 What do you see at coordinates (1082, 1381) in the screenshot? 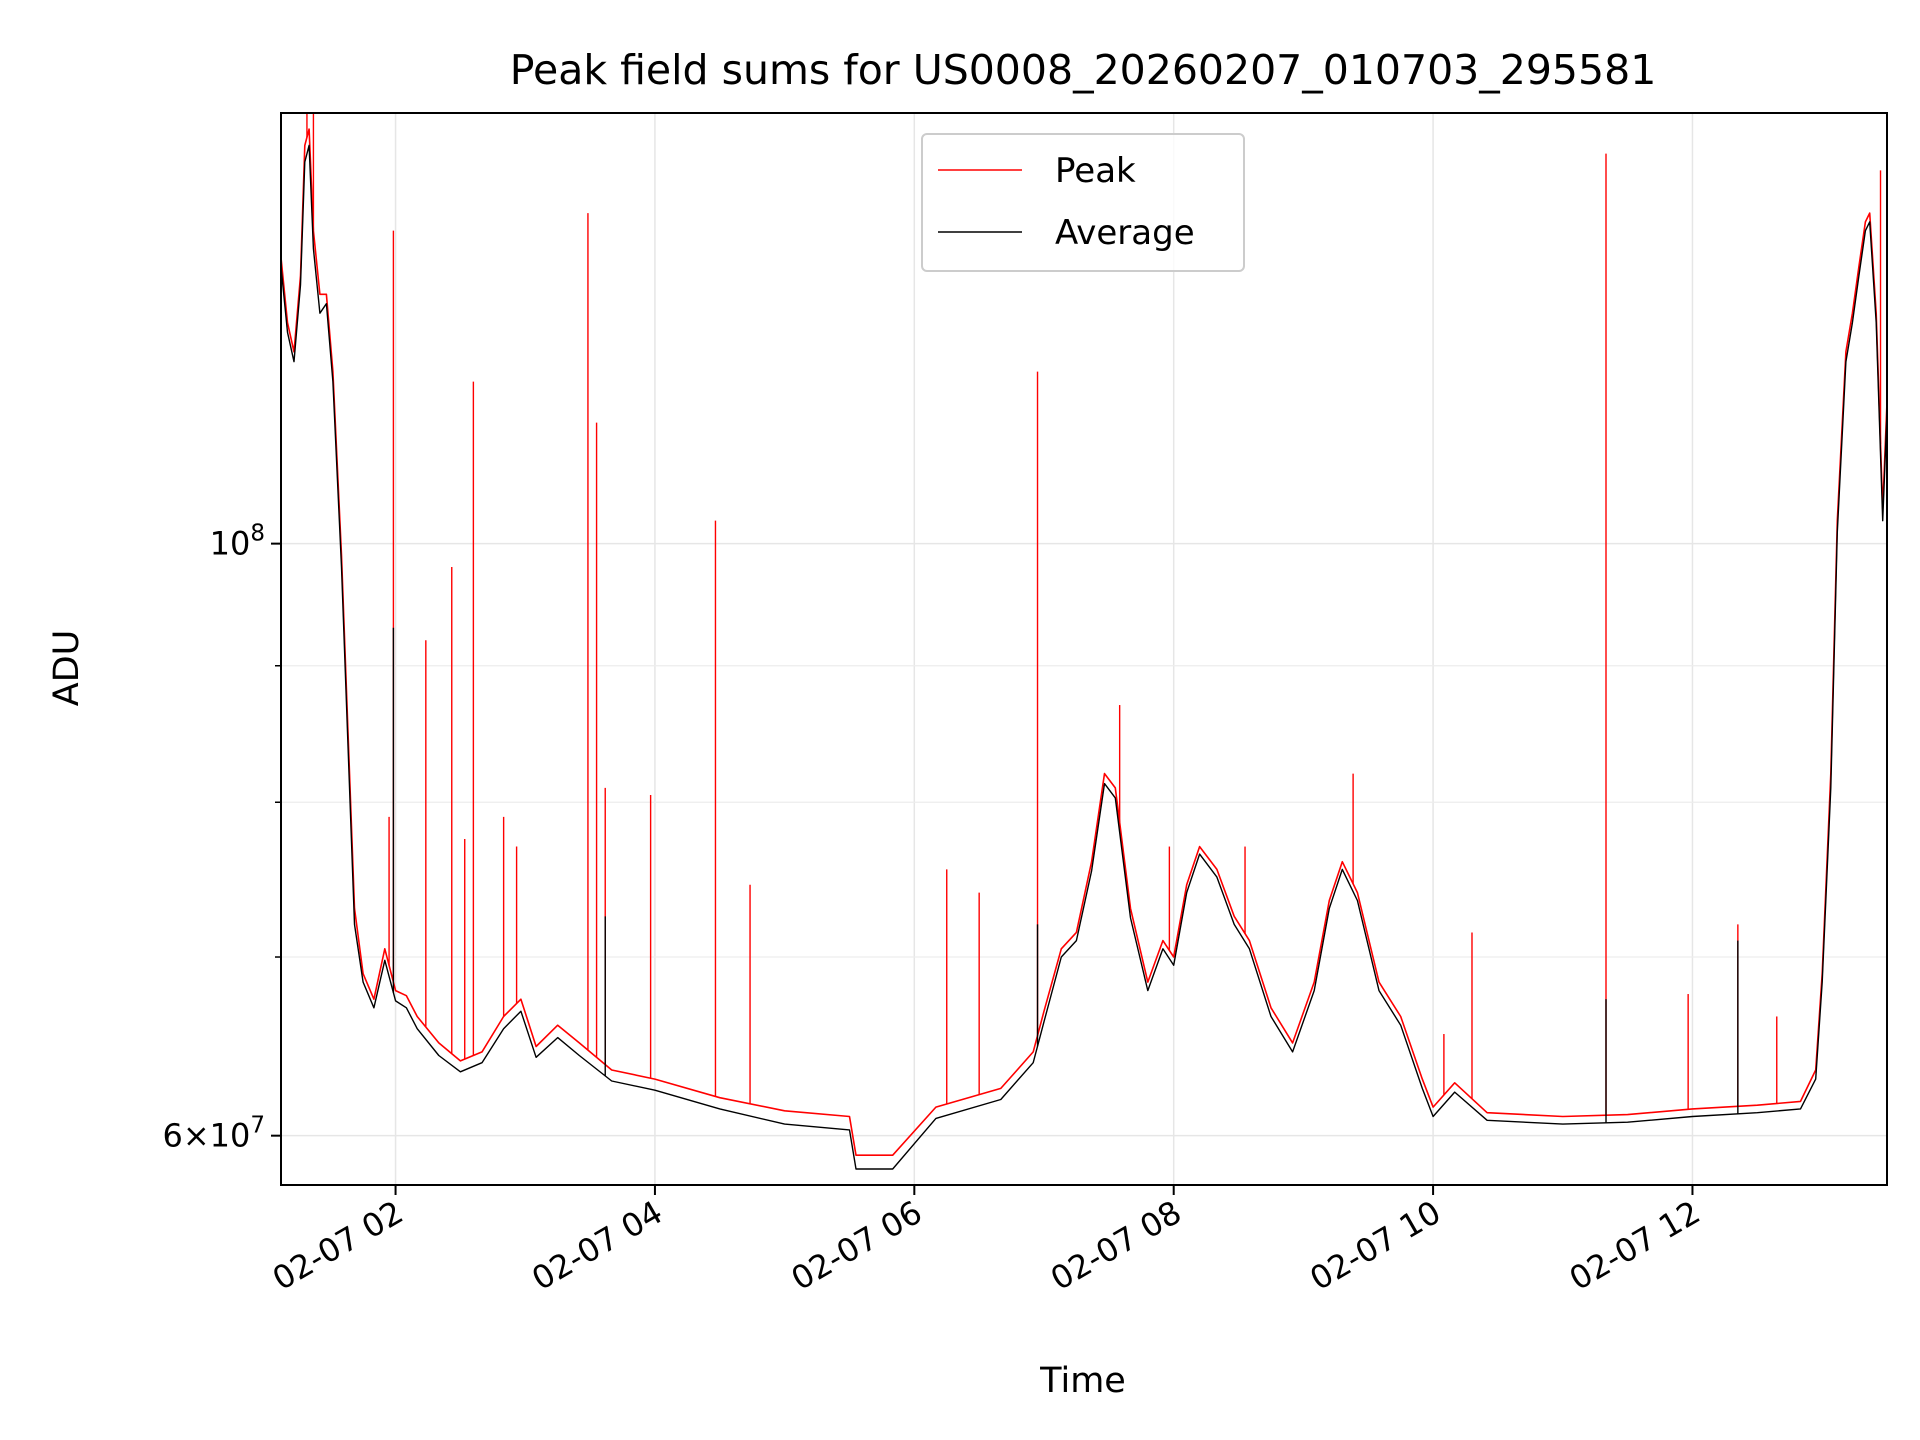
I see `x-axis-label: Time` at bounding box center [1082, 1381].